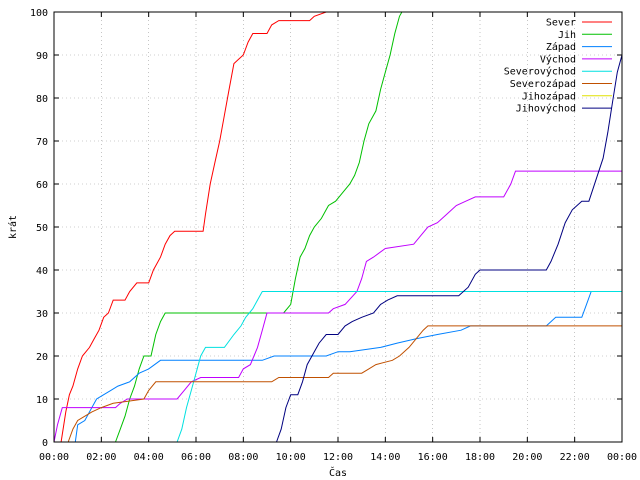 The image size is (640, 480). I want to click on y-axis-label: krát, so click(13, 227).